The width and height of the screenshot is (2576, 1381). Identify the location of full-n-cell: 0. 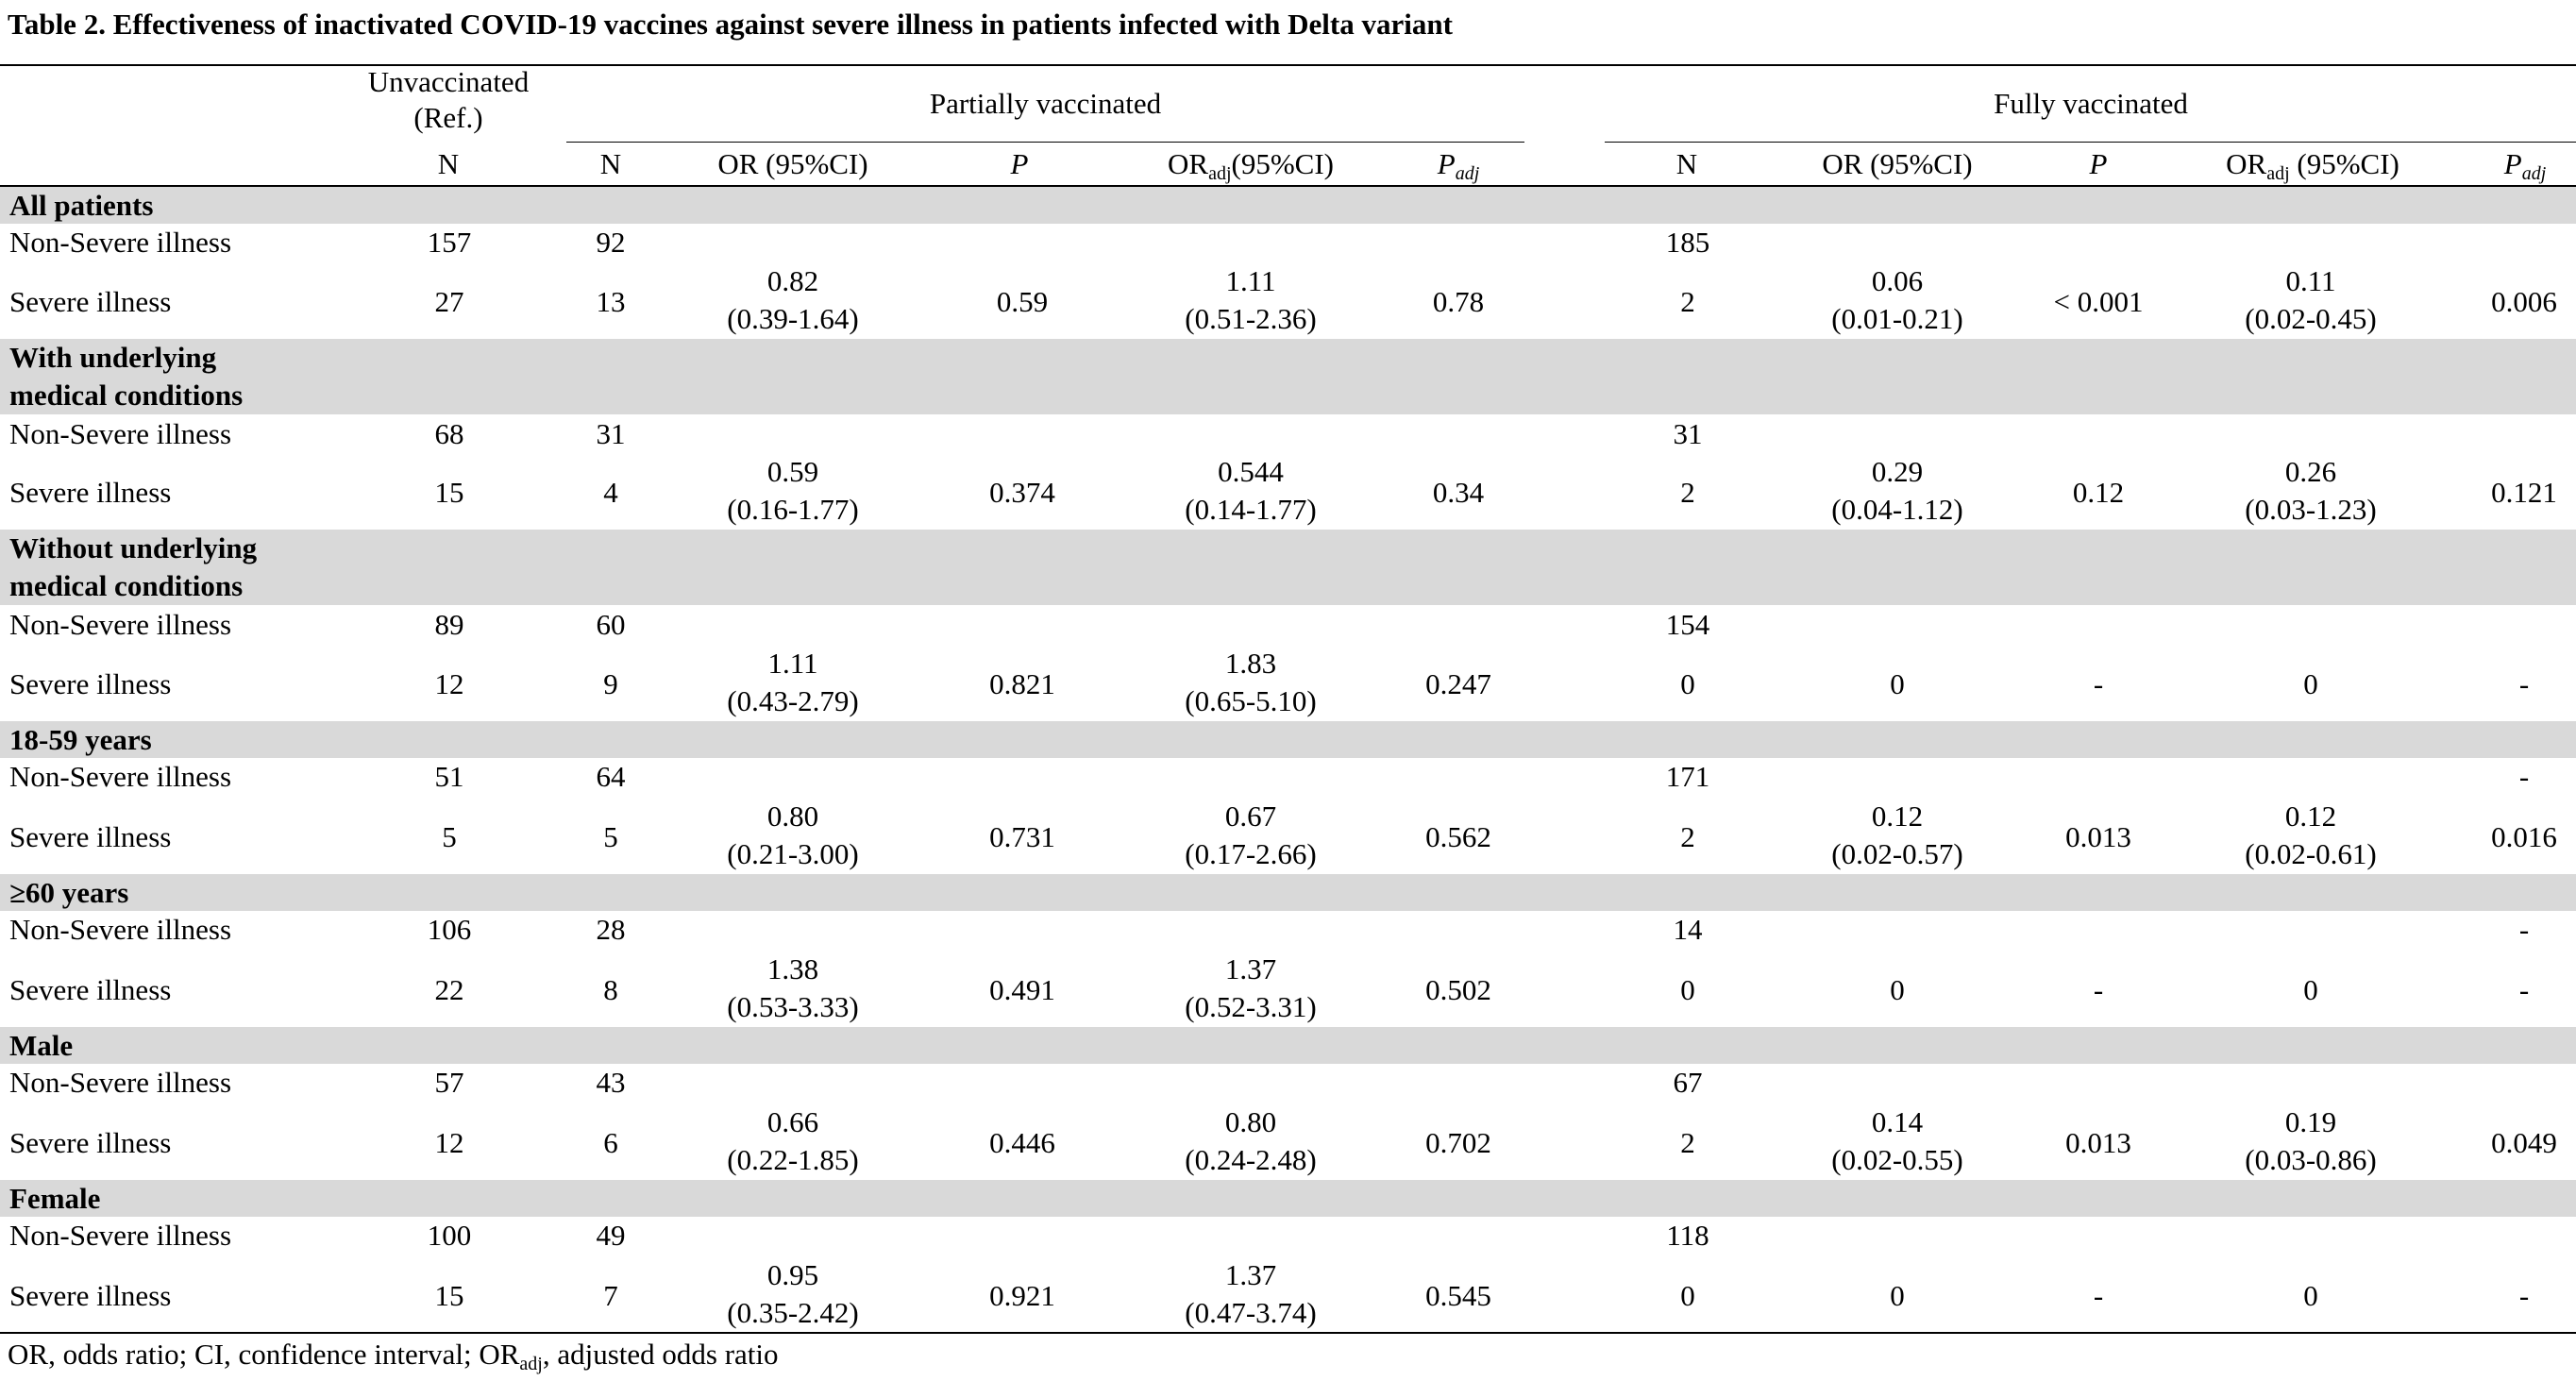
(1687, 990).